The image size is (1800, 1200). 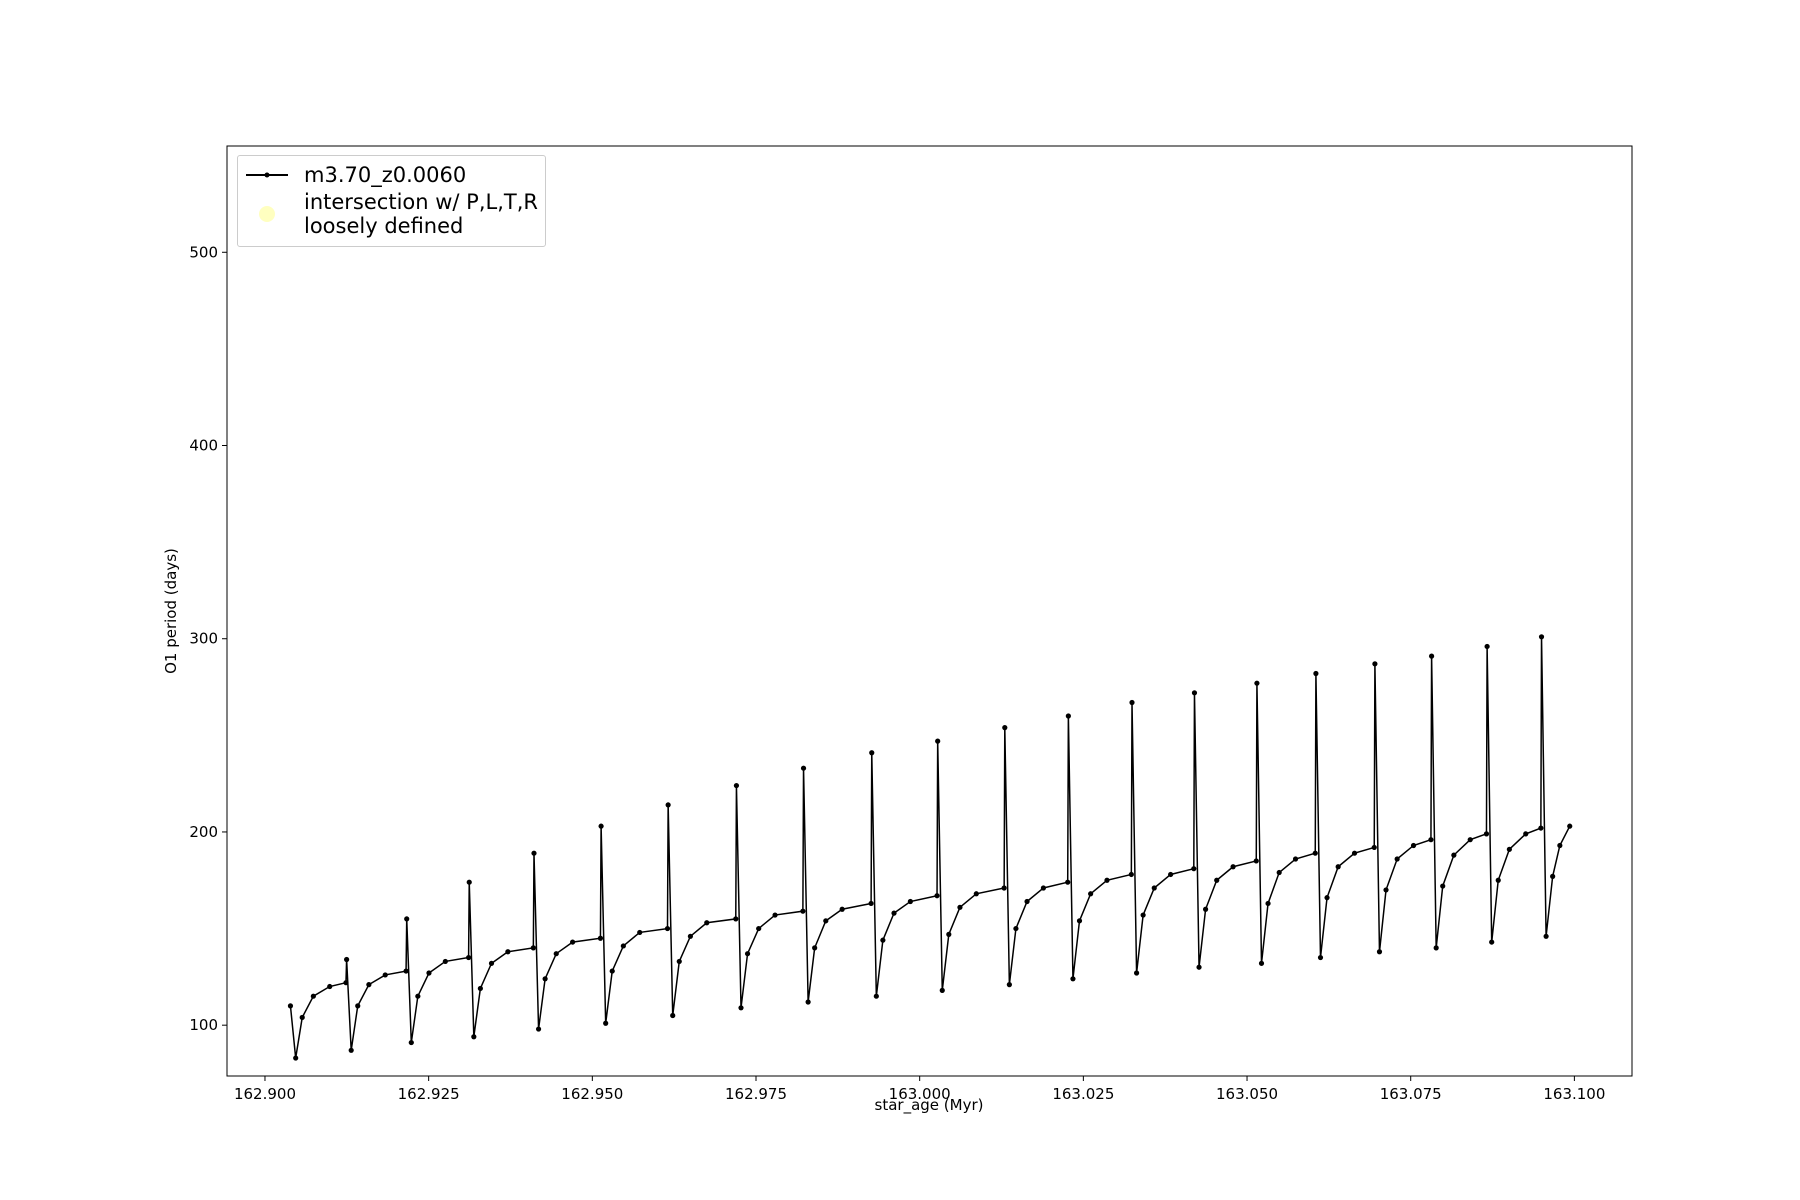 What do you see at coordinates (1411, 1094) in the screenshot?
I see `x-tick-label: 163.075` at bounding box center [1411, 1094].